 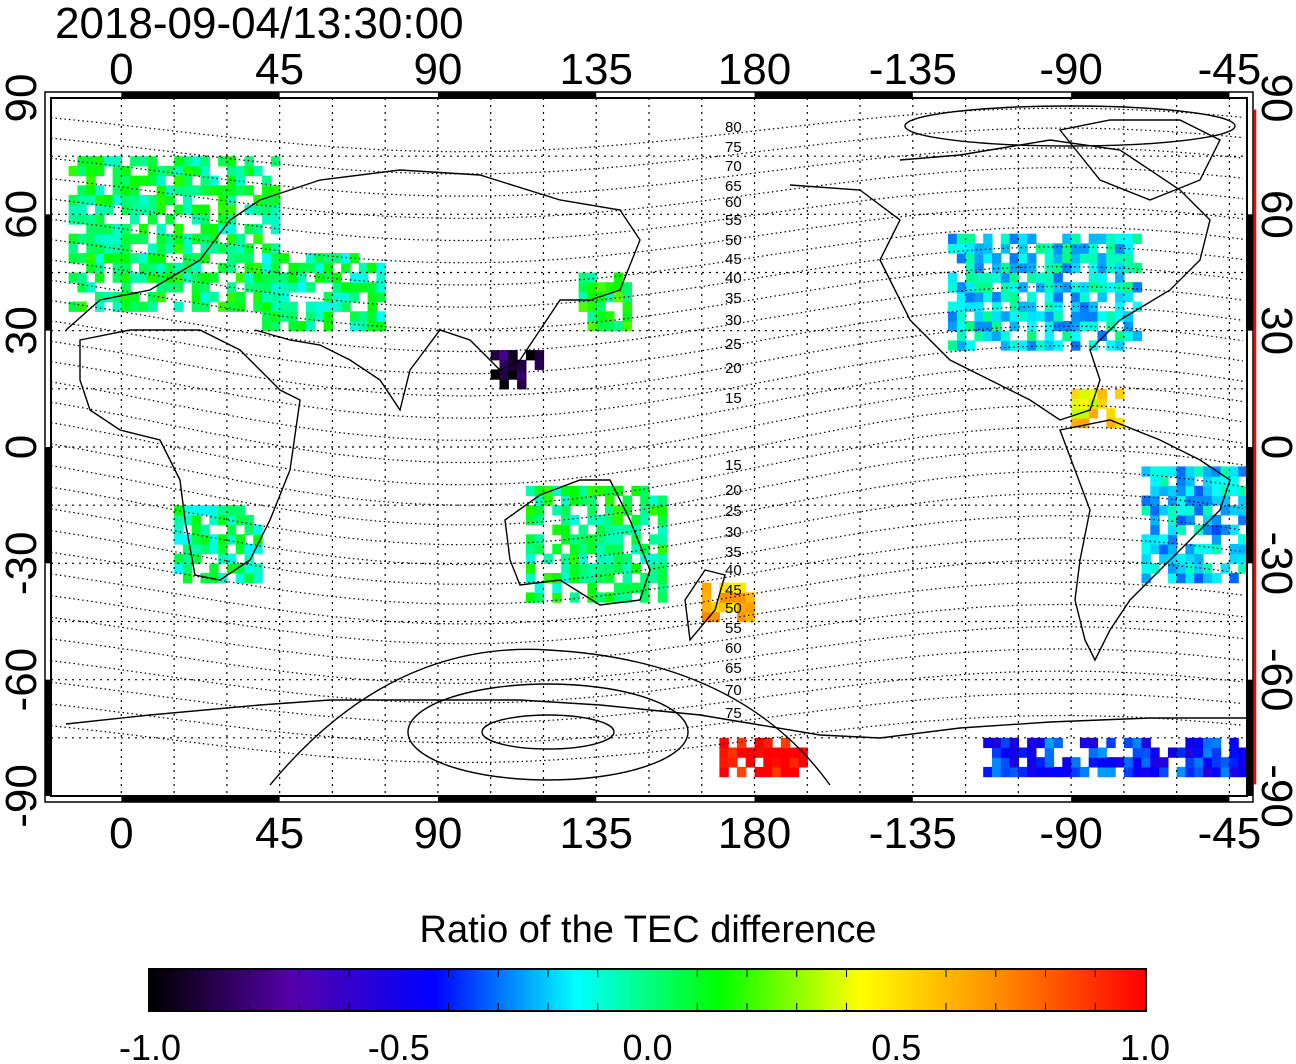 I want to click on lon-label-bottom: 90, so click(x=437, y=833).